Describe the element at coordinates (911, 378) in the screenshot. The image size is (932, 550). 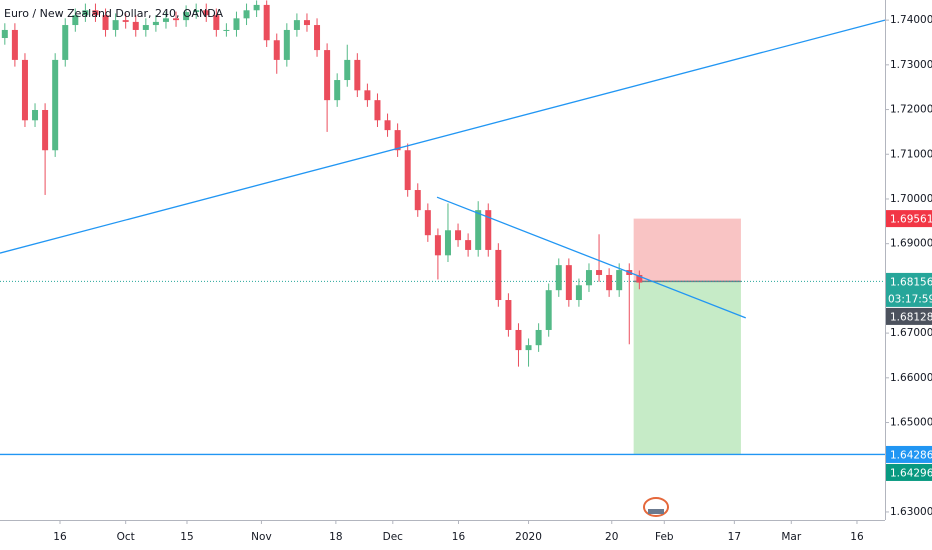
I see `y-tick-label: 1.66000` at that location.